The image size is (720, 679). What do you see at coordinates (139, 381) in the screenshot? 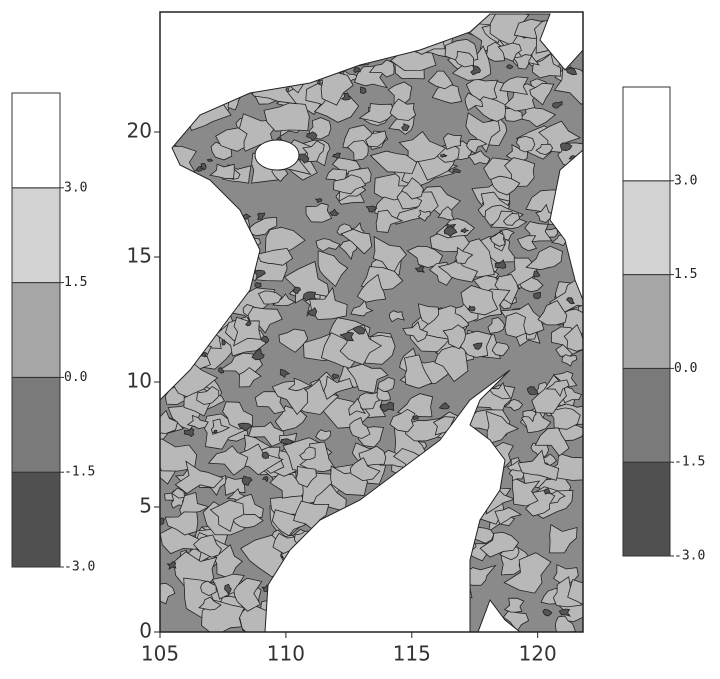
I see `y-tick-label: 10` at bounding box center [139, 381].